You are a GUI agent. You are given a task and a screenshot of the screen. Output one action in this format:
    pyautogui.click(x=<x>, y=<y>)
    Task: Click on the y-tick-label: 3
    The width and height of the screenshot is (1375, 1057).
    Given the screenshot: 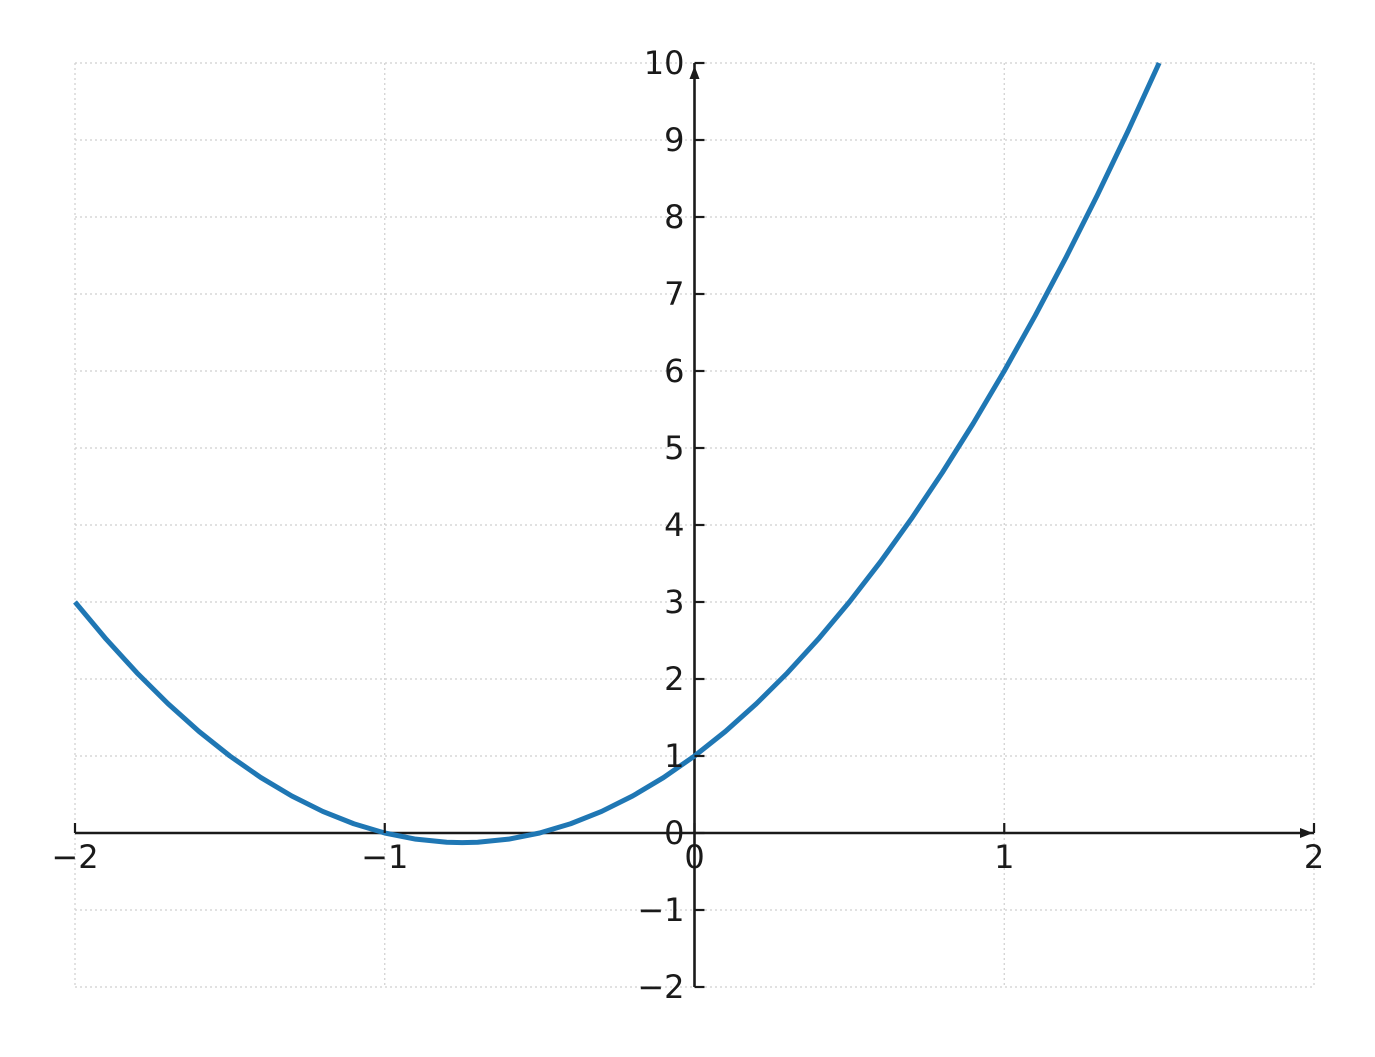 What is the action you would take?
    pyautogui.click(x=674, y=602)
    